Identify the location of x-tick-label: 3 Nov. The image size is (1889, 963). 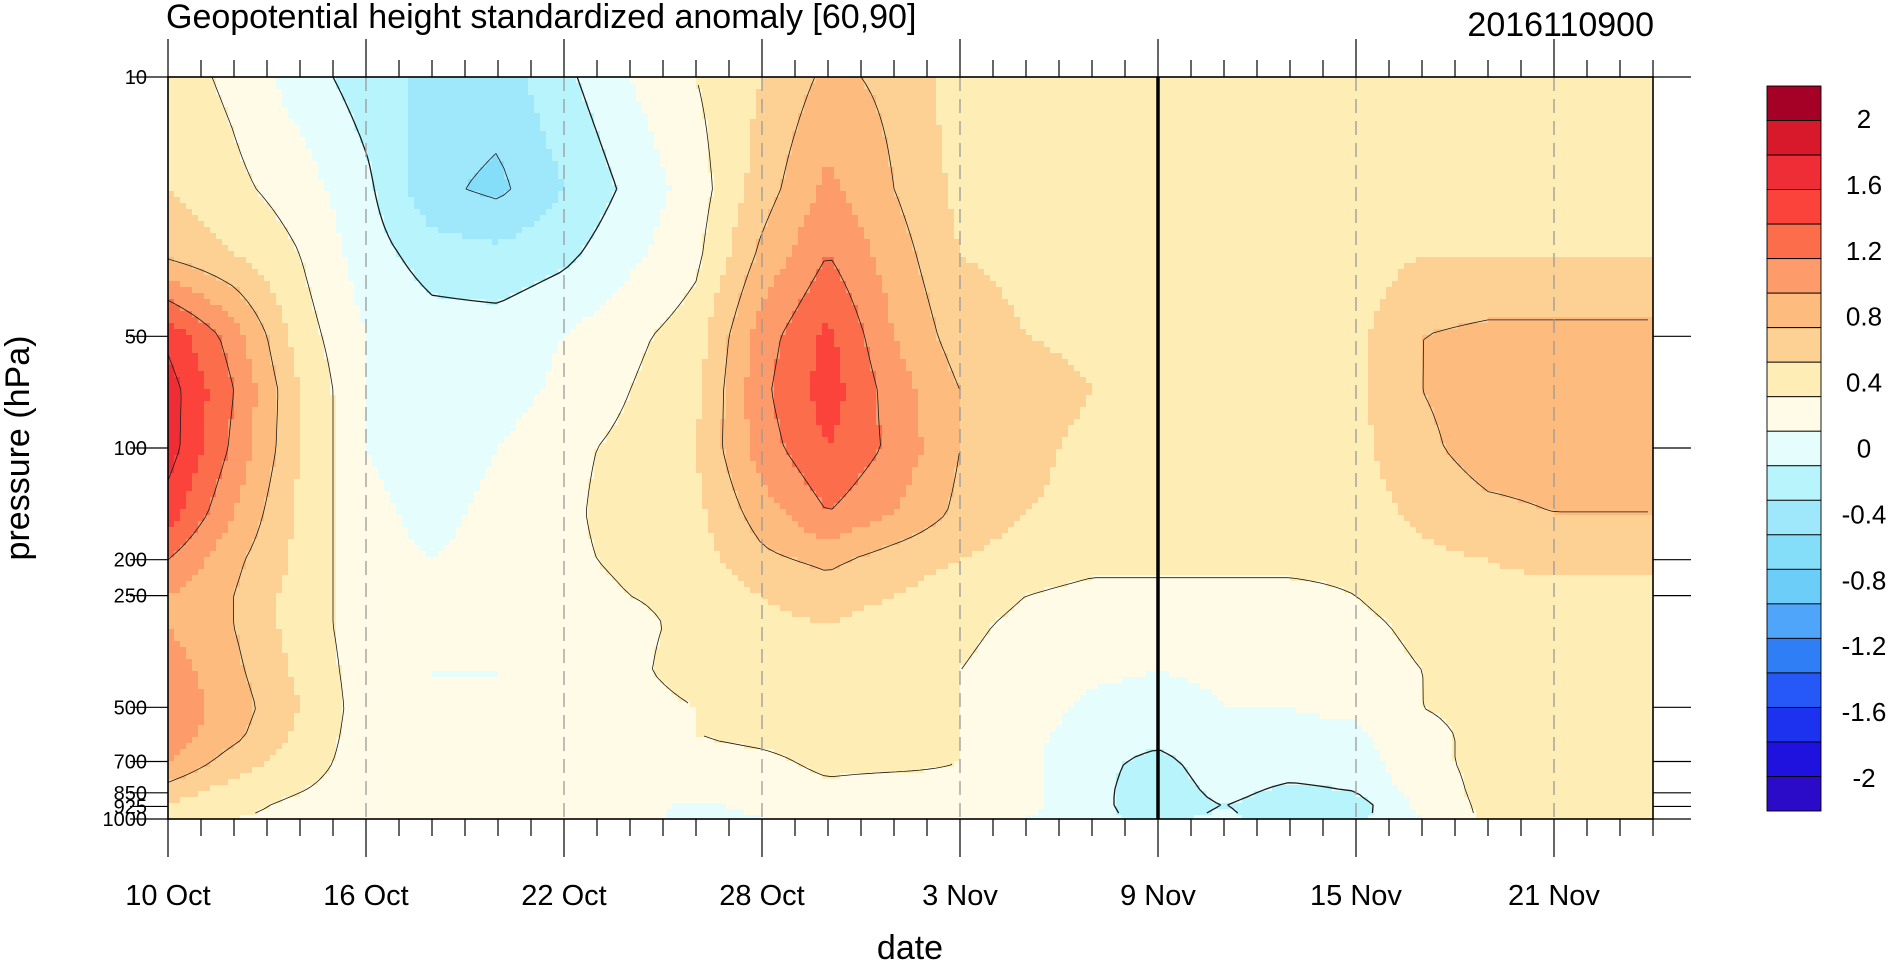
(960, 896).